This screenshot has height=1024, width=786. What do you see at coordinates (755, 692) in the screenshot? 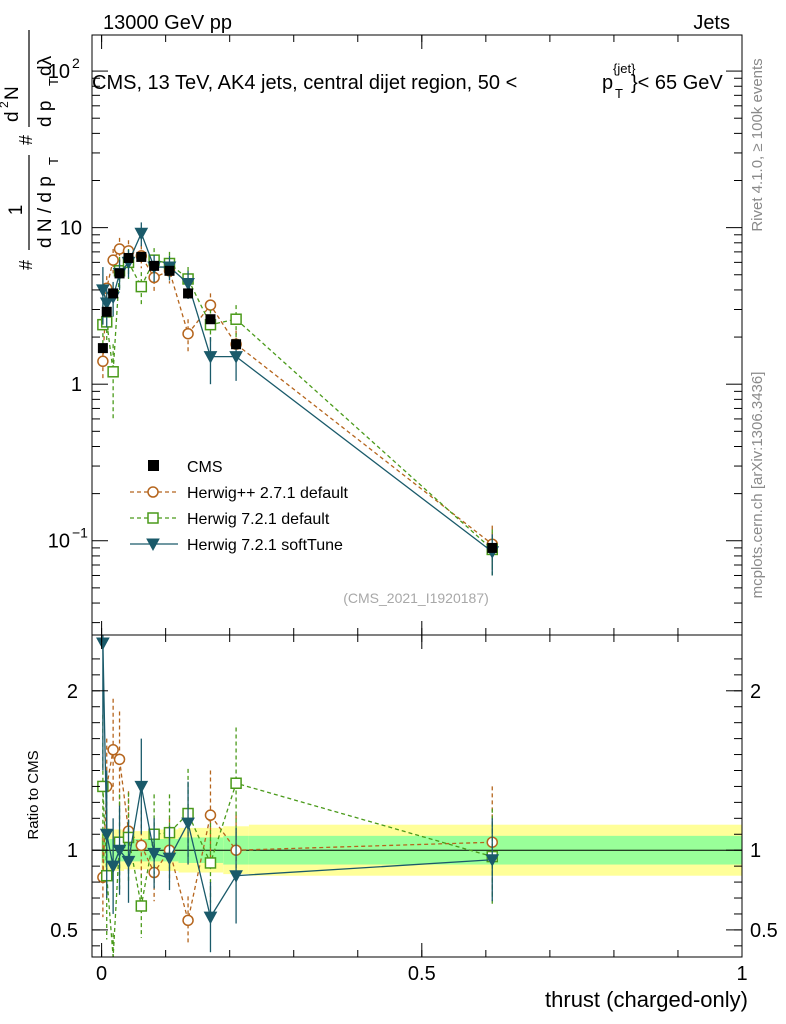
I see `ratio-y-tick-label-right: 2` at bounding box center [755, 692].